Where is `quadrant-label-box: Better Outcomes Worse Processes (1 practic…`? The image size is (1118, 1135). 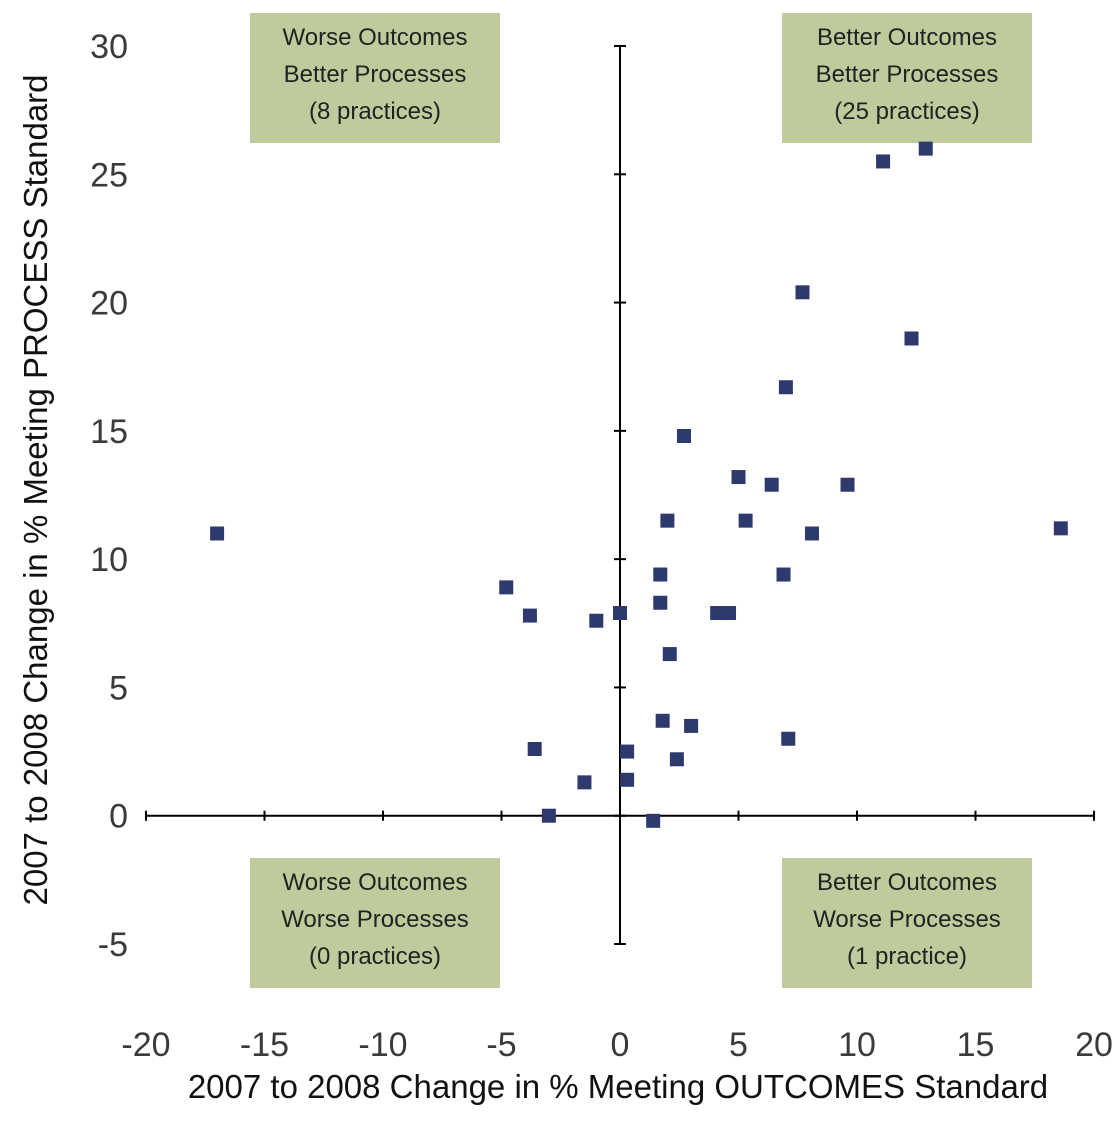
quadrant-label-box: Better Outcomes Worse Processes (1 practic… is located at coordinates (907, 923).